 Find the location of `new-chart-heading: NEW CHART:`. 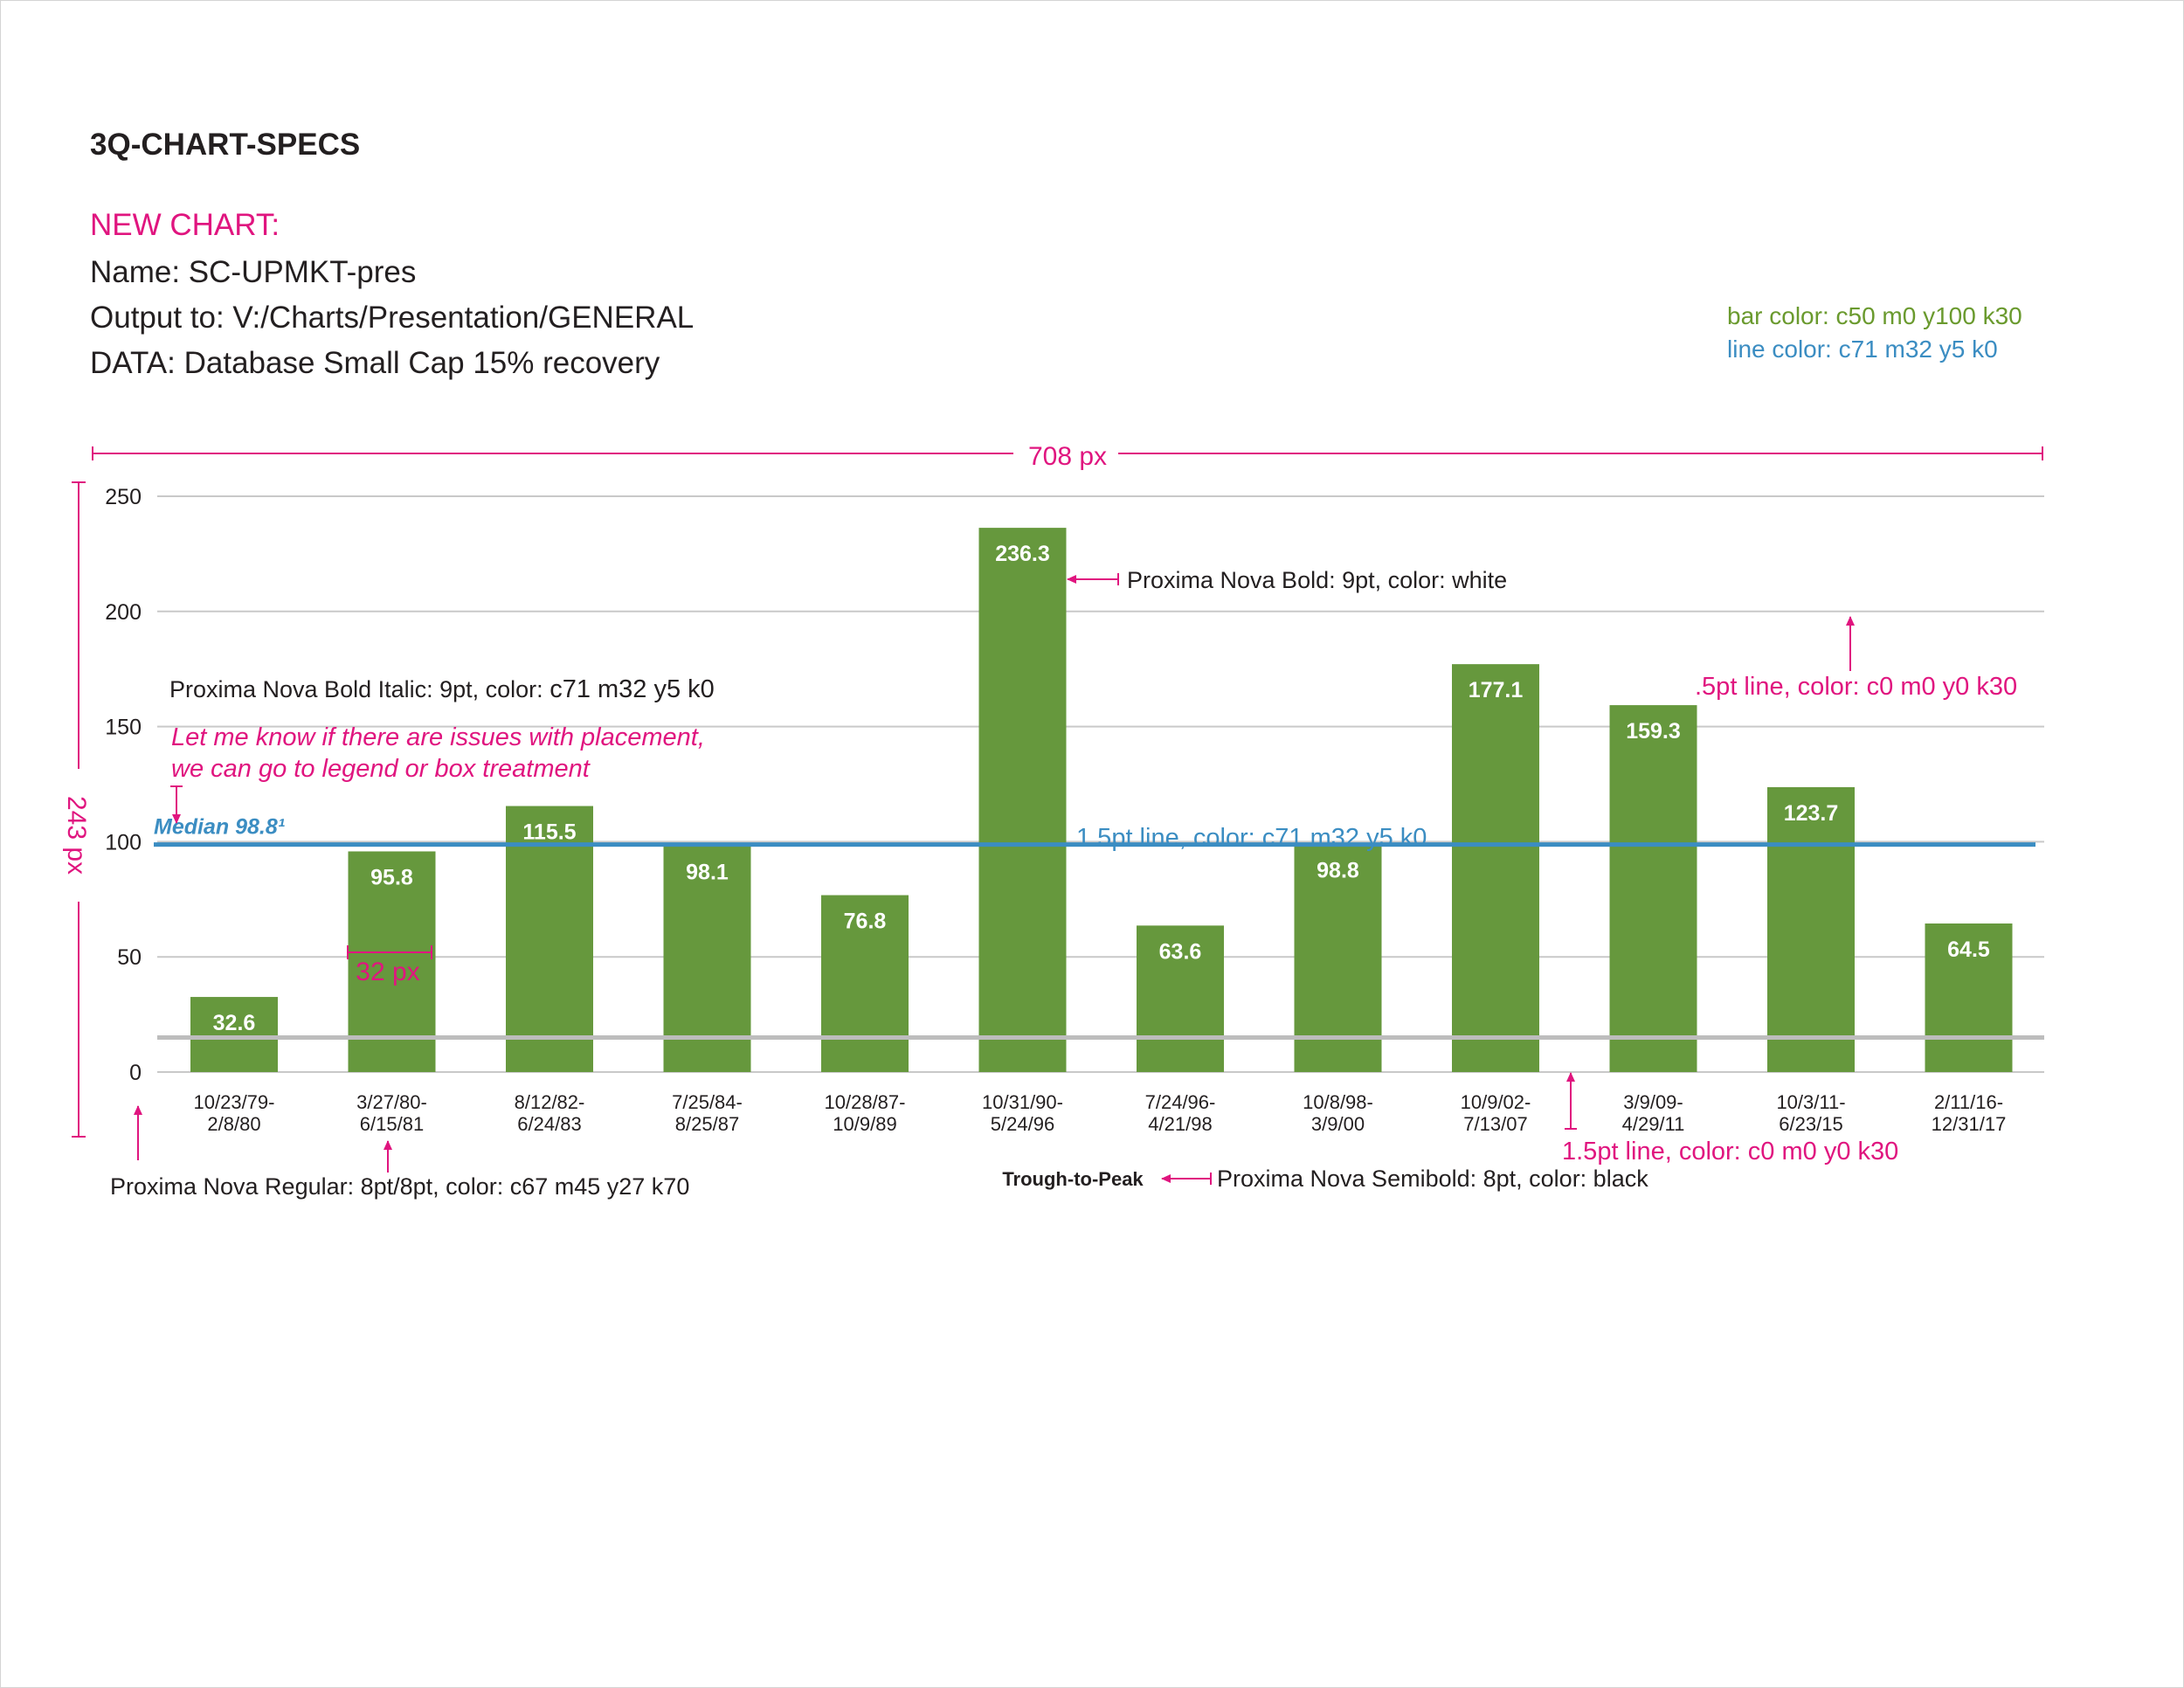

new-chart-heading: NEW CHART: is located at coordinates (185, 225).